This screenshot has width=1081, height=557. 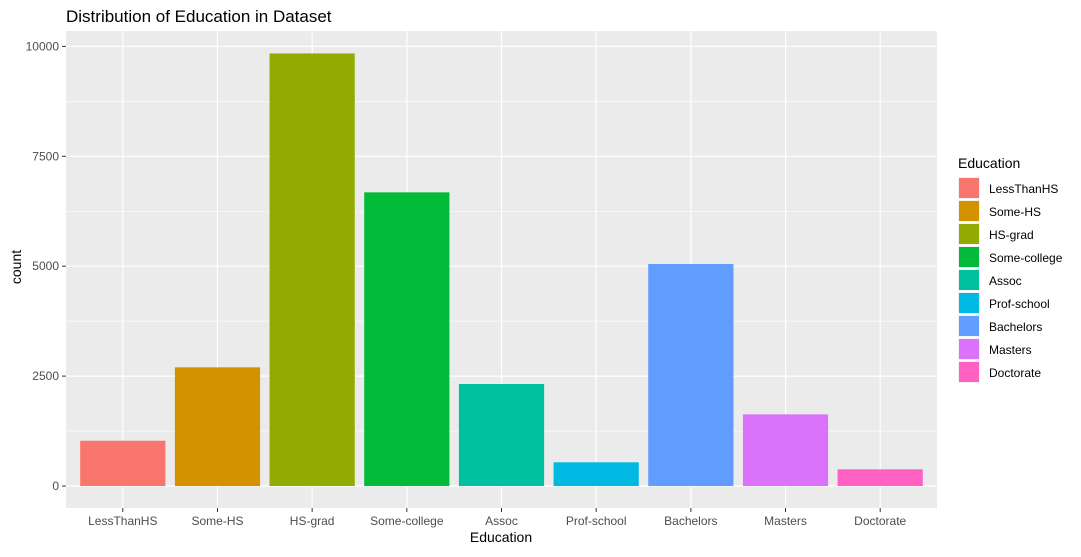 I want to click on legend-label: Assoc, so click(x=1005, y=281).